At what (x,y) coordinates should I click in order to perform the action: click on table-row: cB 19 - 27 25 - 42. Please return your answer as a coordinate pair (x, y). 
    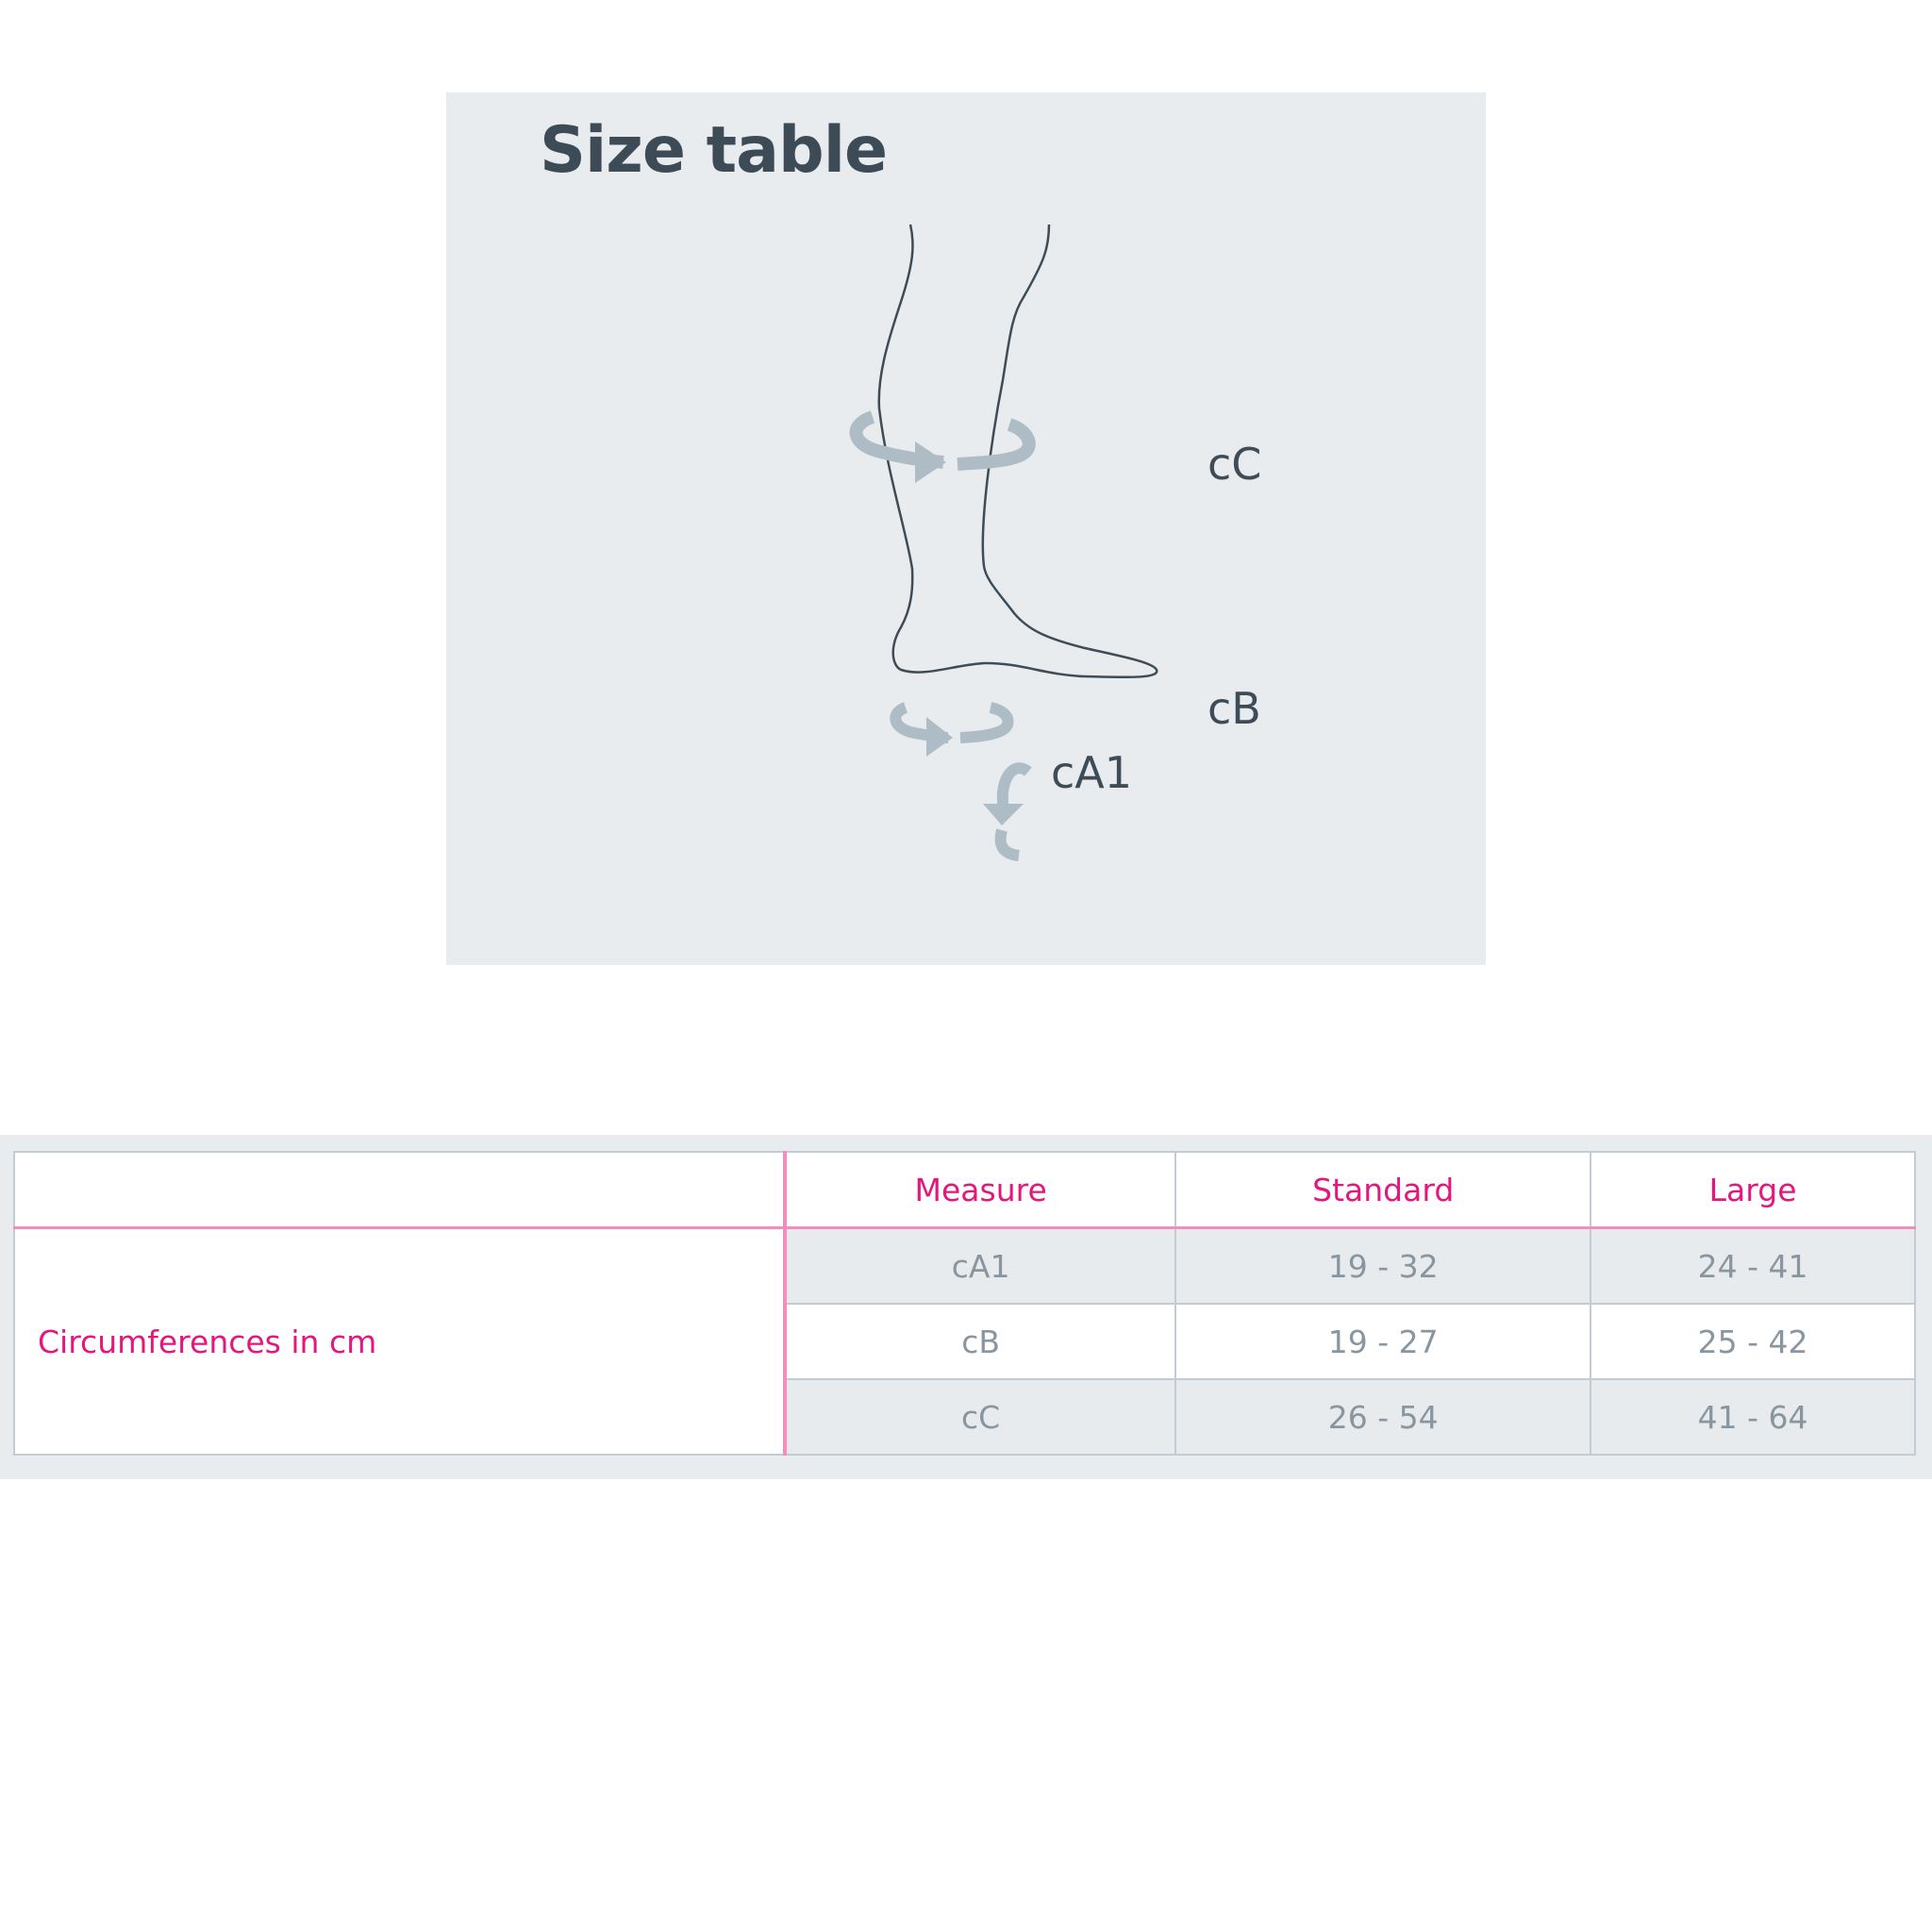
    Looking at the image, I should click on (965, 1341).